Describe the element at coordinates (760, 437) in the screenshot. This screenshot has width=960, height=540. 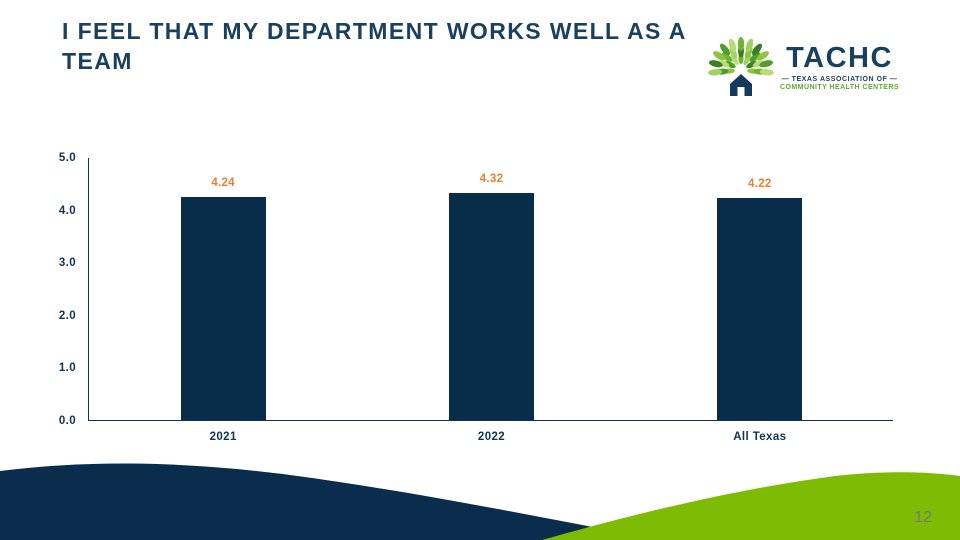
I see `x-axis-category-label: All Texas` at that location.